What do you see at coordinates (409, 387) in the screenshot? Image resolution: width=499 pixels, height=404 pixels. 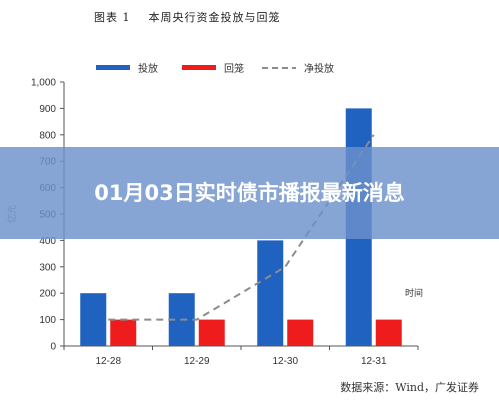 I see `data-source: 数据来源：Wind，广发证券` at bounding box center [409, 387].